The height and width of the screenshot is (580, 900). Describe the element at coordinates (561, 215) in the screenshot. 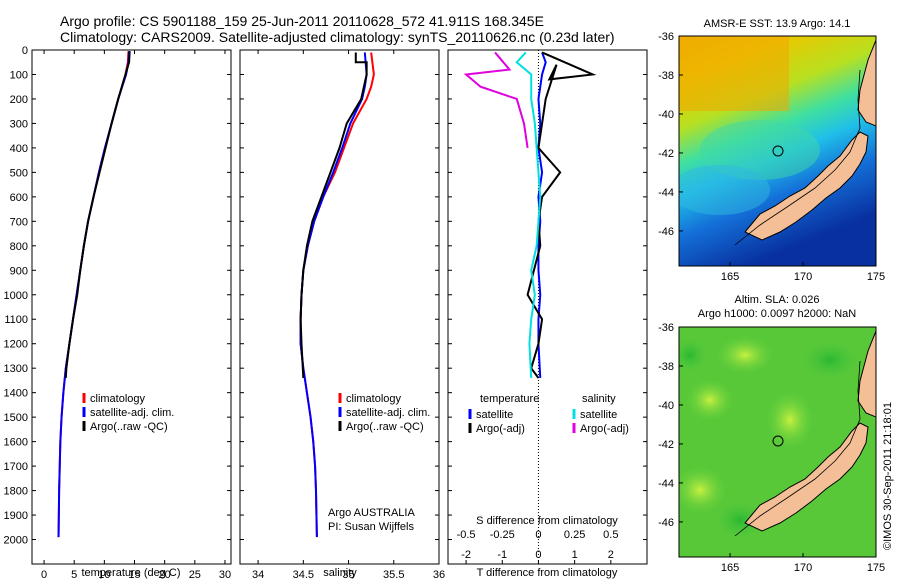

I see `series-line-temperature-argo-adj-` at that location.